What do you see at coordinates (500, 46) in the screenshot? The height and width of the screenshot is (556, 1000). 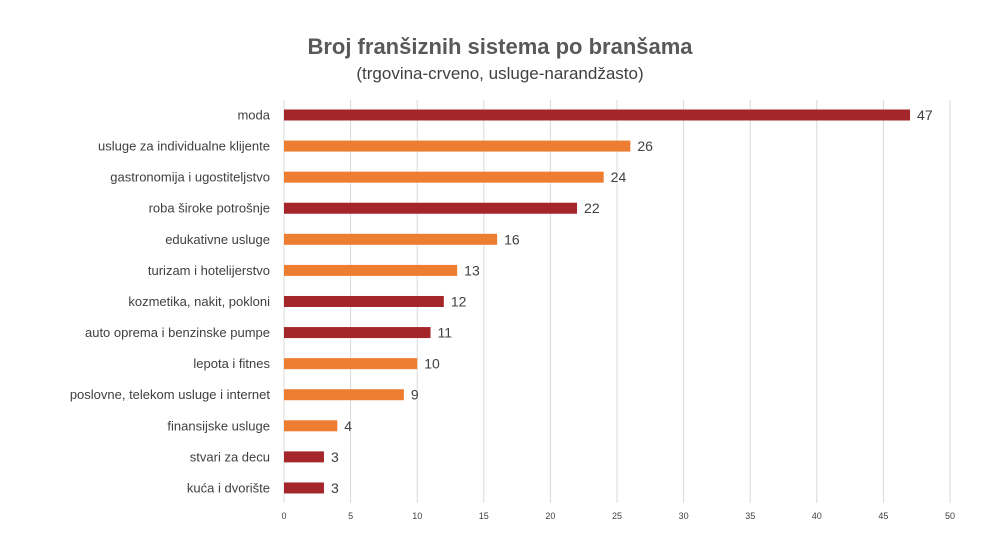 I see `chart-title: Broj franšiznih sistema po branšama` at bounding box center [500, 46].